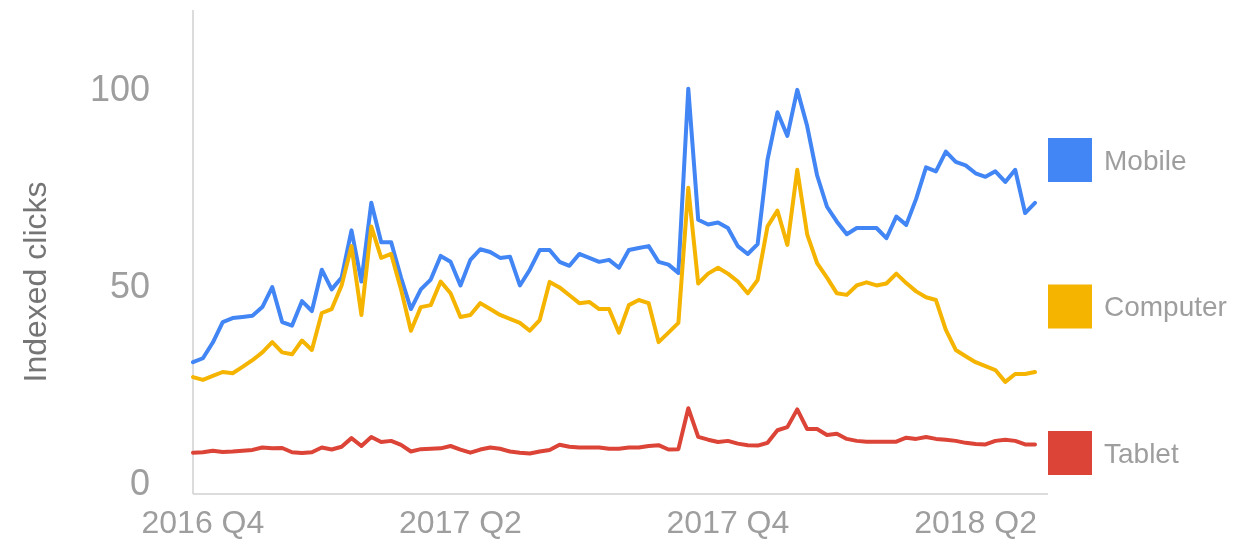  What do you see at coordinates (1165, 306) in the screenshot?
I see `legend-label: Computer` at bounding box center [1165, 306].